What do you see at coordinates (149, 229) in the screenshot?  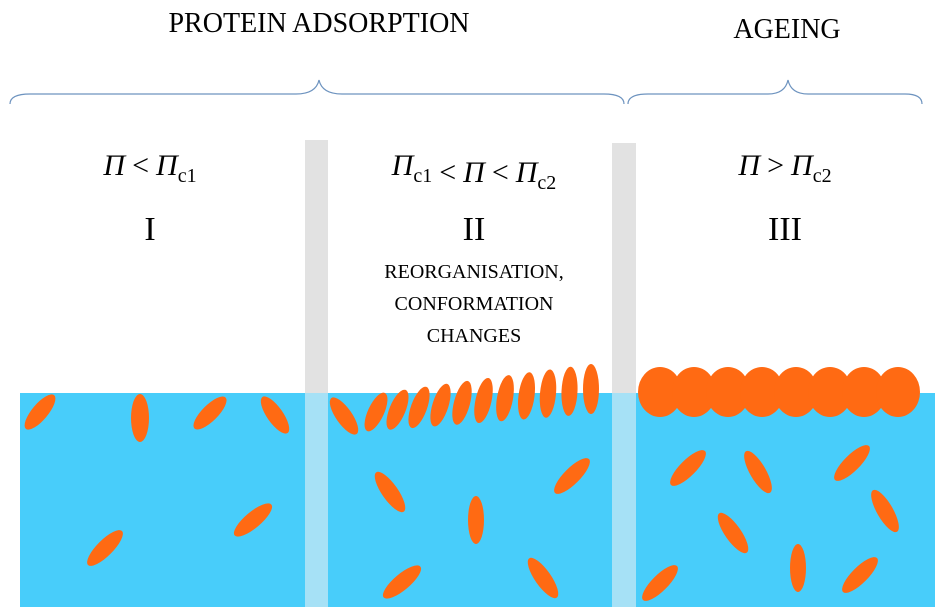 I see `numeral: I` at bounding box center [149, 229].